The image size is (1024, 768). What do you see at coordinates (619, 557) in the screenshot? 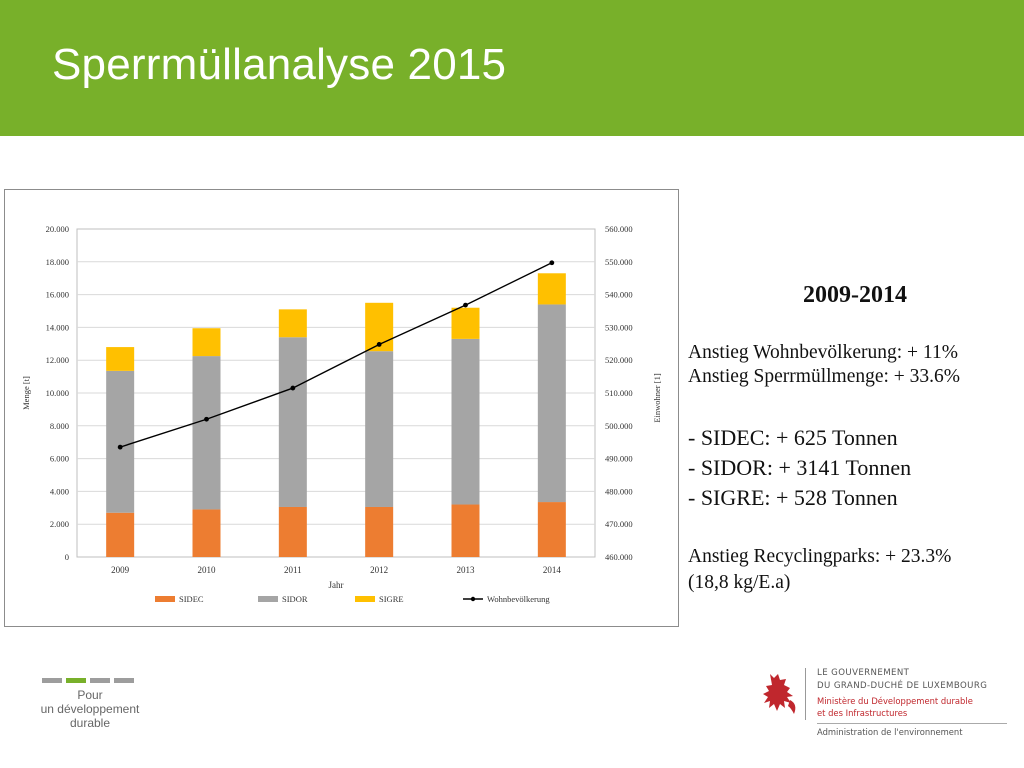
I see `y2-tick-label: 460.000` at bounding box center [619, 557].